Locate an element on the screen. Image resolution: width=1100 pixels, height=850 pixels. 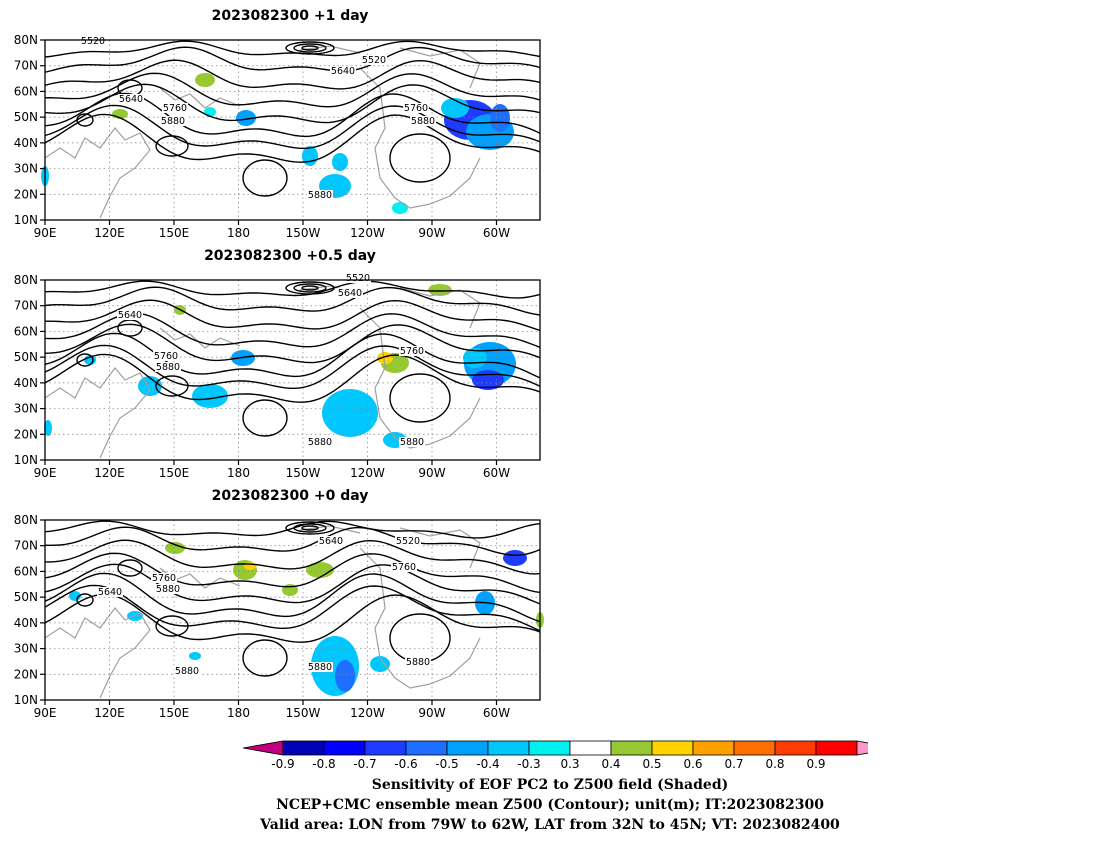
contour-layer is located at coordinates (292, 598).